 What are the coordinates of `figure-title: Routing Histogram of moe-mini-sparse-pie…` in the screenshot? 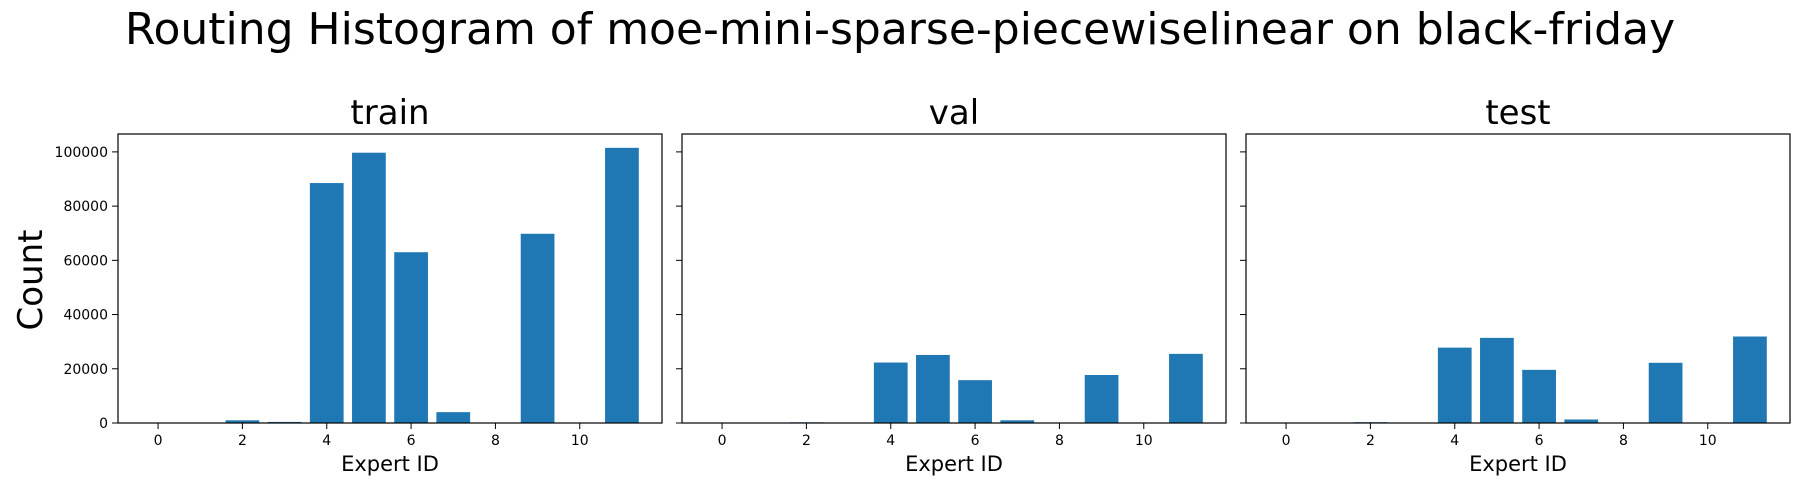 It's located at (900, 29).